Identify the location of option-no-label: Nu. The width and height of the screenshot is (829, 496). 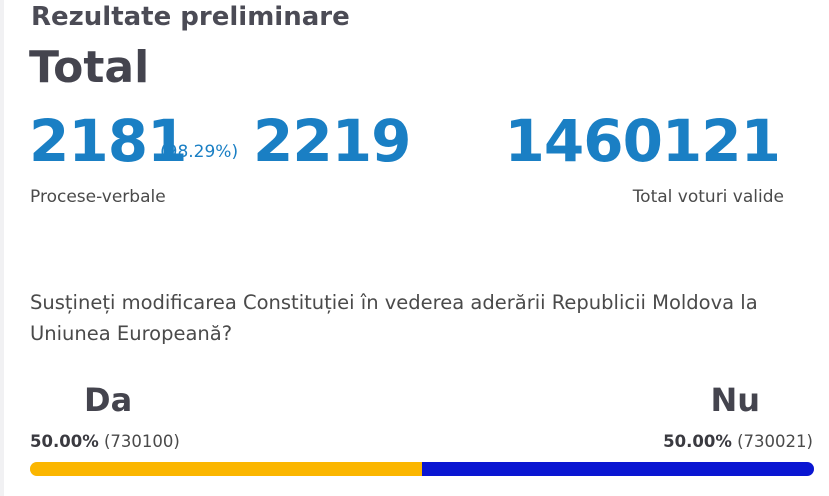
(735, 400).